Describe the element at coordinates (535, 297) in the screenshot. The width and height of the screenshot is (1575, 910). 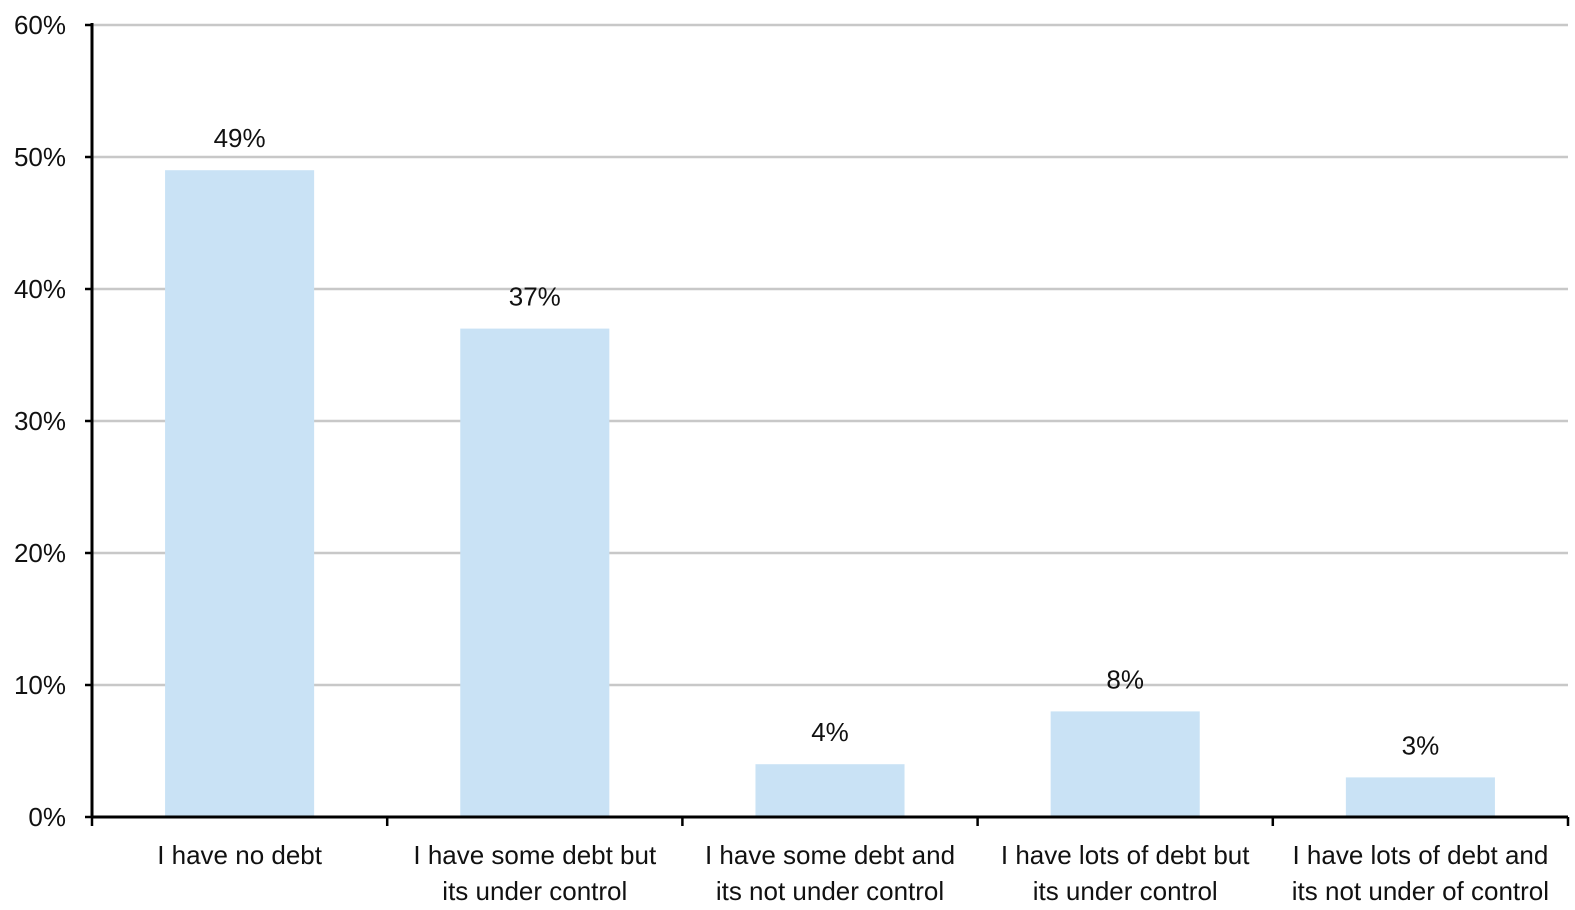
I see `data-label: 37%` at that location.